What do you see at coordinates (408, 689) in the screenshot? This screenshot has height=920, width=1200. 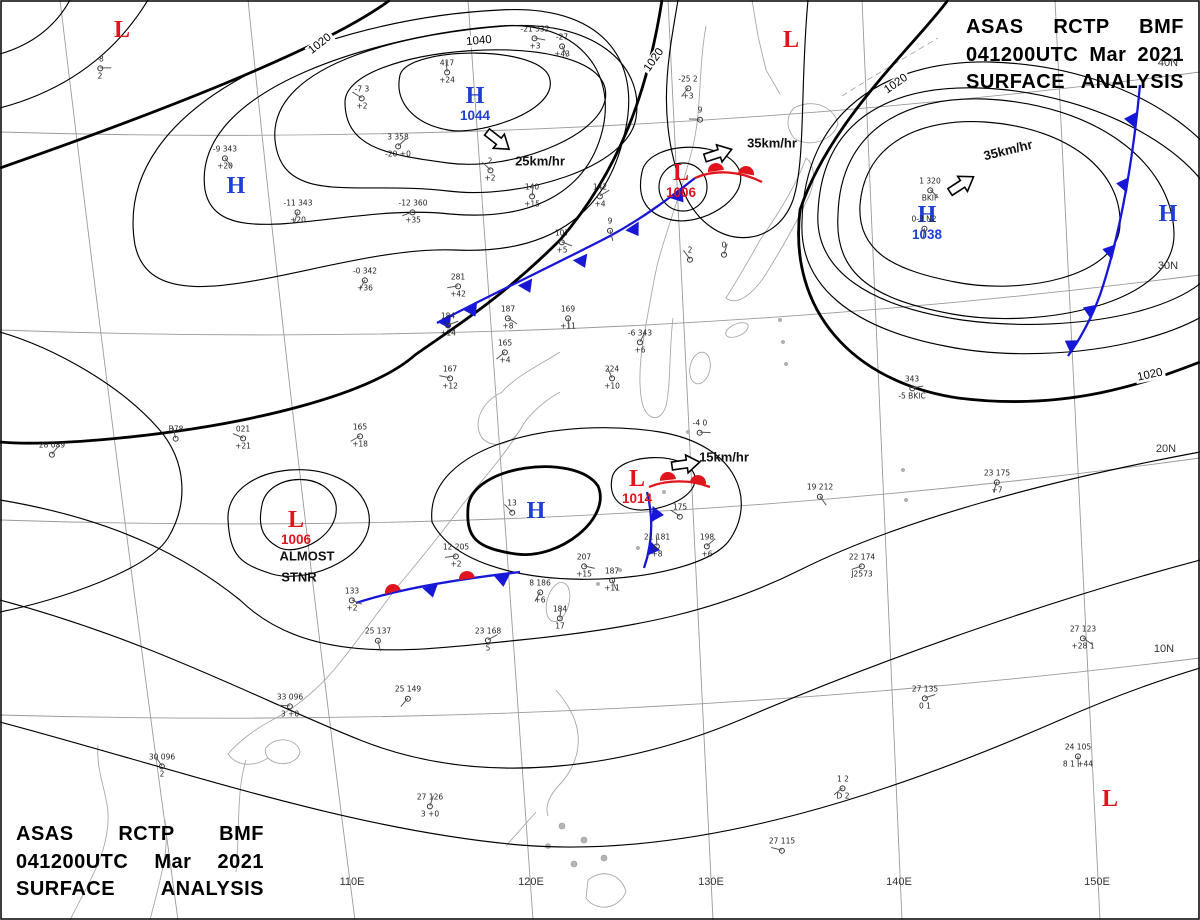 I see `station-values-top: 25 149` at bounding box center [408, 689].